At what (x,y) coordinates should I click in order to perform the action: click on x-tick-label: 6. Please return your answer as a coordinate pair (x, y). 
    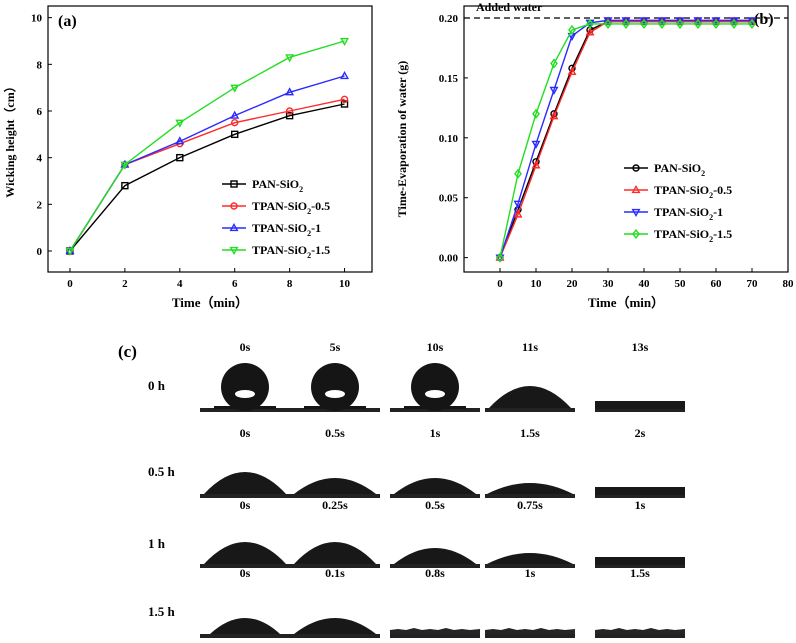
    Looking at the image, I should click on (235, 284).